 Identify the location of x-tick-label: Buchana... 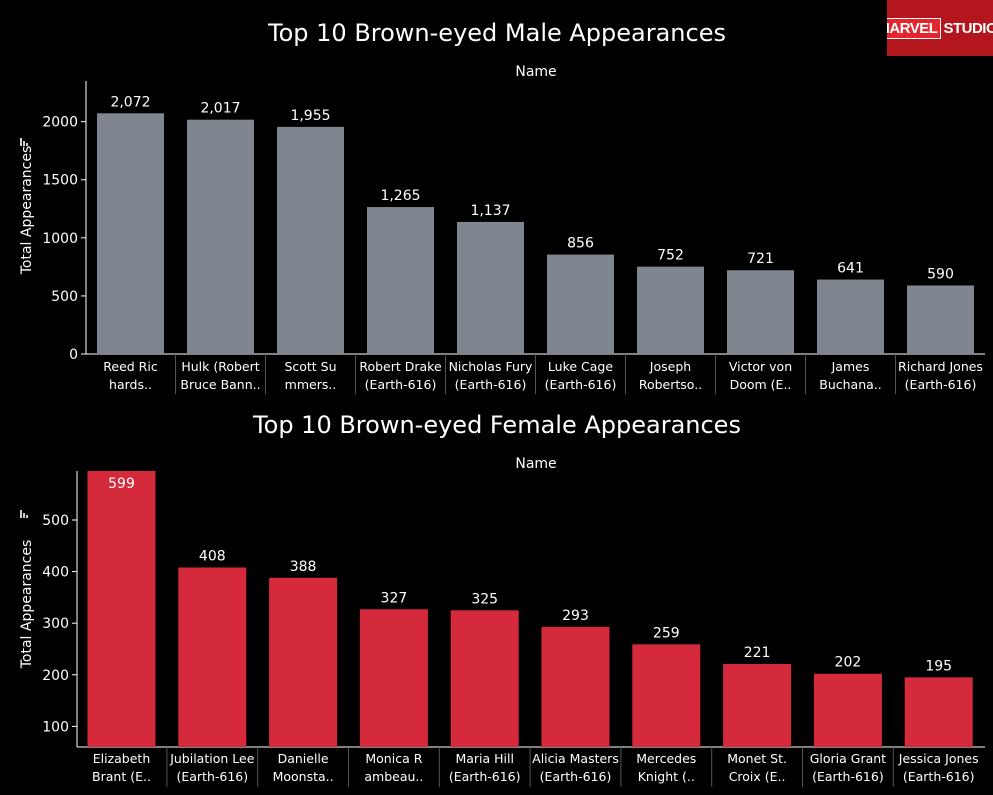
(850, 384).